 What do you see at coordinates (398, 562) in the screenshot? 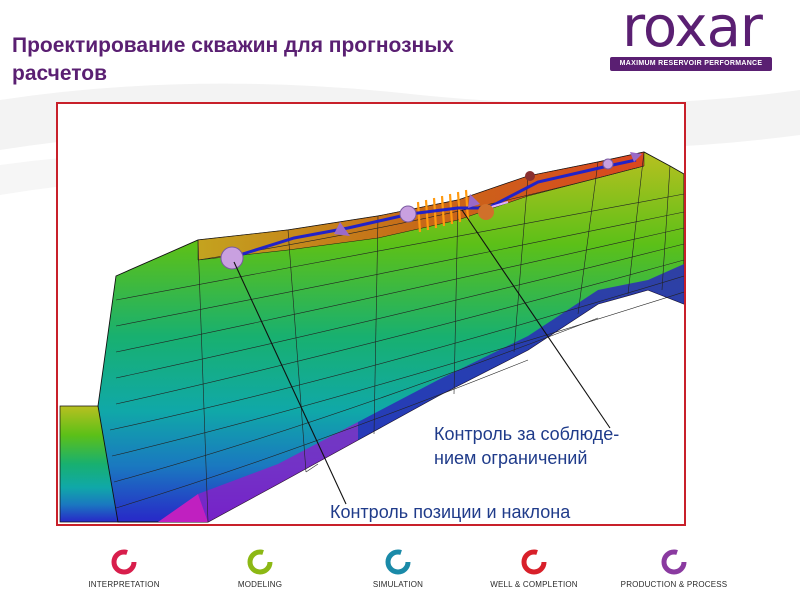
I see `simulation-cycle-icon` at bounding box center [398, 562].